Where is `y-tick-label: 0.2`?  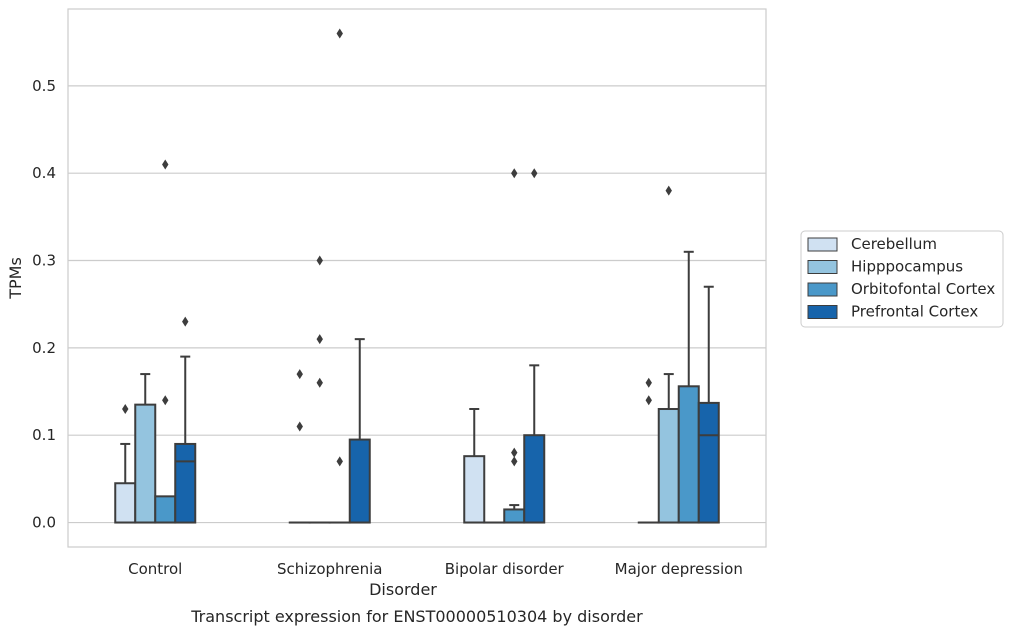 y-tick-label: 0.2 is located at coordinates (44, 348).